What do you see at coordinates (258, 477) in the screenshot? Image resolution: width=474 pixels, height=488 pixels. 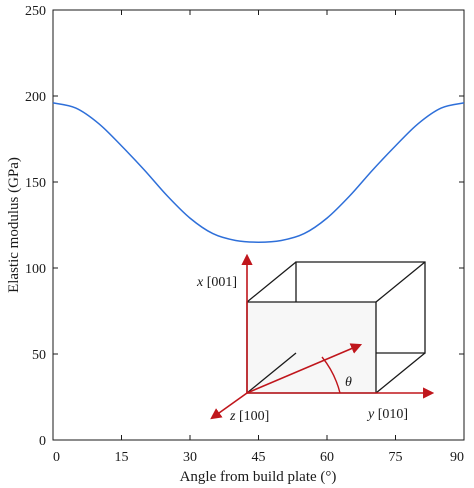 I see `x-axis-title: Angle from build plate (°)` at bounding box center [258, 477].